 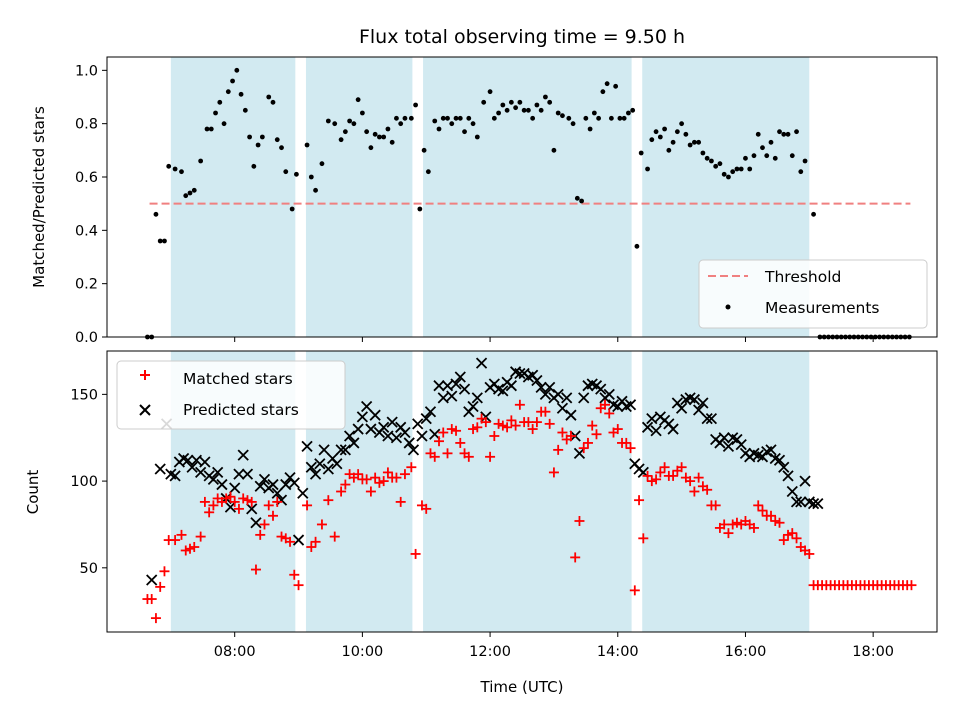 What do you see at coordinates (86, 285) in the screenshot?
I see `top-y-tick-label: 0.2` at bounding box center [86, 285].